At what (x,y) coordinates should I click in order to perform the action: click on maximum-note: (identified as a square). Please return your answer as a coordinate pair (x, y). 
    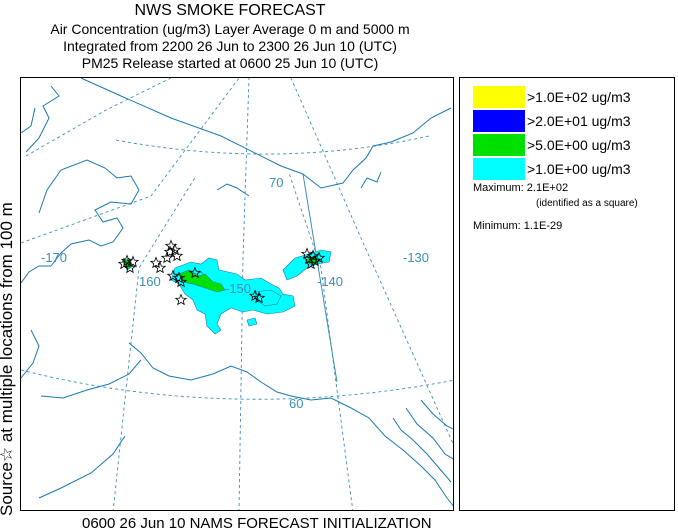
    Looking at the image, I should click on (587, 203).